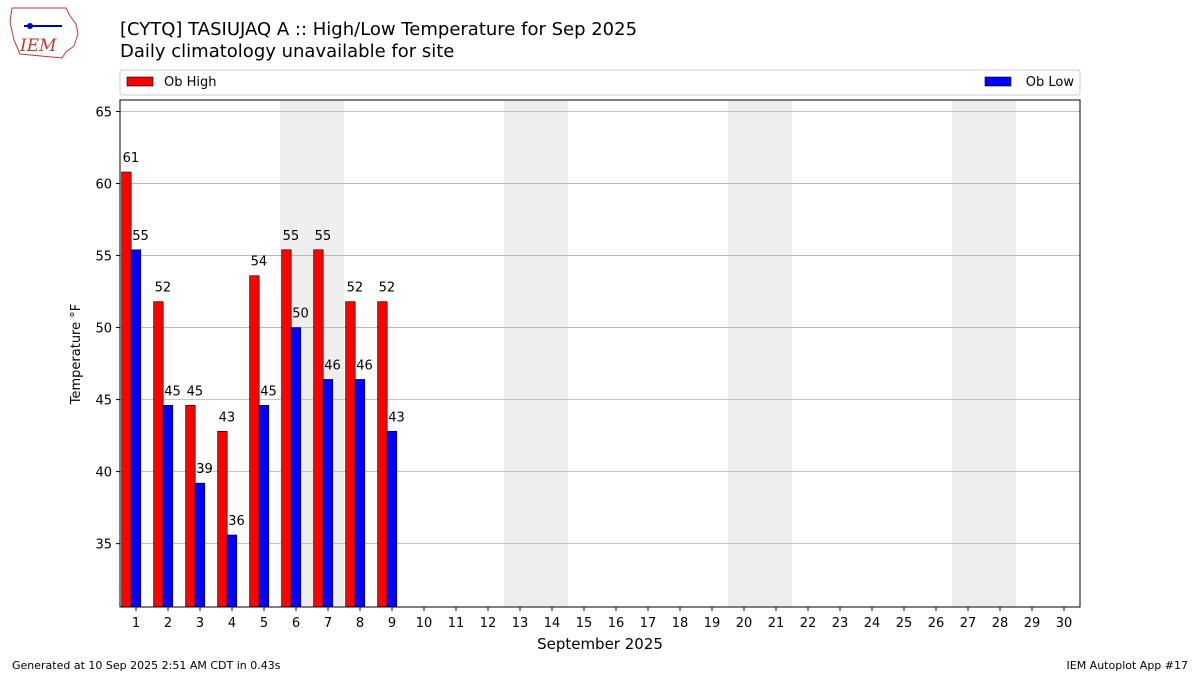 The image size is (1200, 675). Describe the element at coordinates (360, 623) in the screenshot. I see `x-tick-label: 8` at that location.